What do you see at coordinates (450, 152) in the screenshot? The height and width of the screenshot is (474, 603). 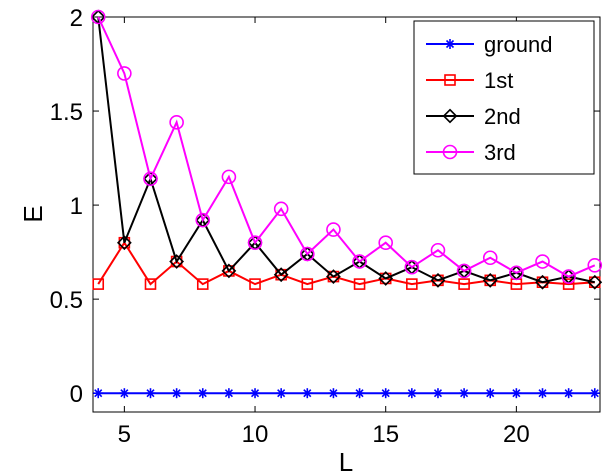 I see `legend-marker-3rd` at bounding box center [450, 152].